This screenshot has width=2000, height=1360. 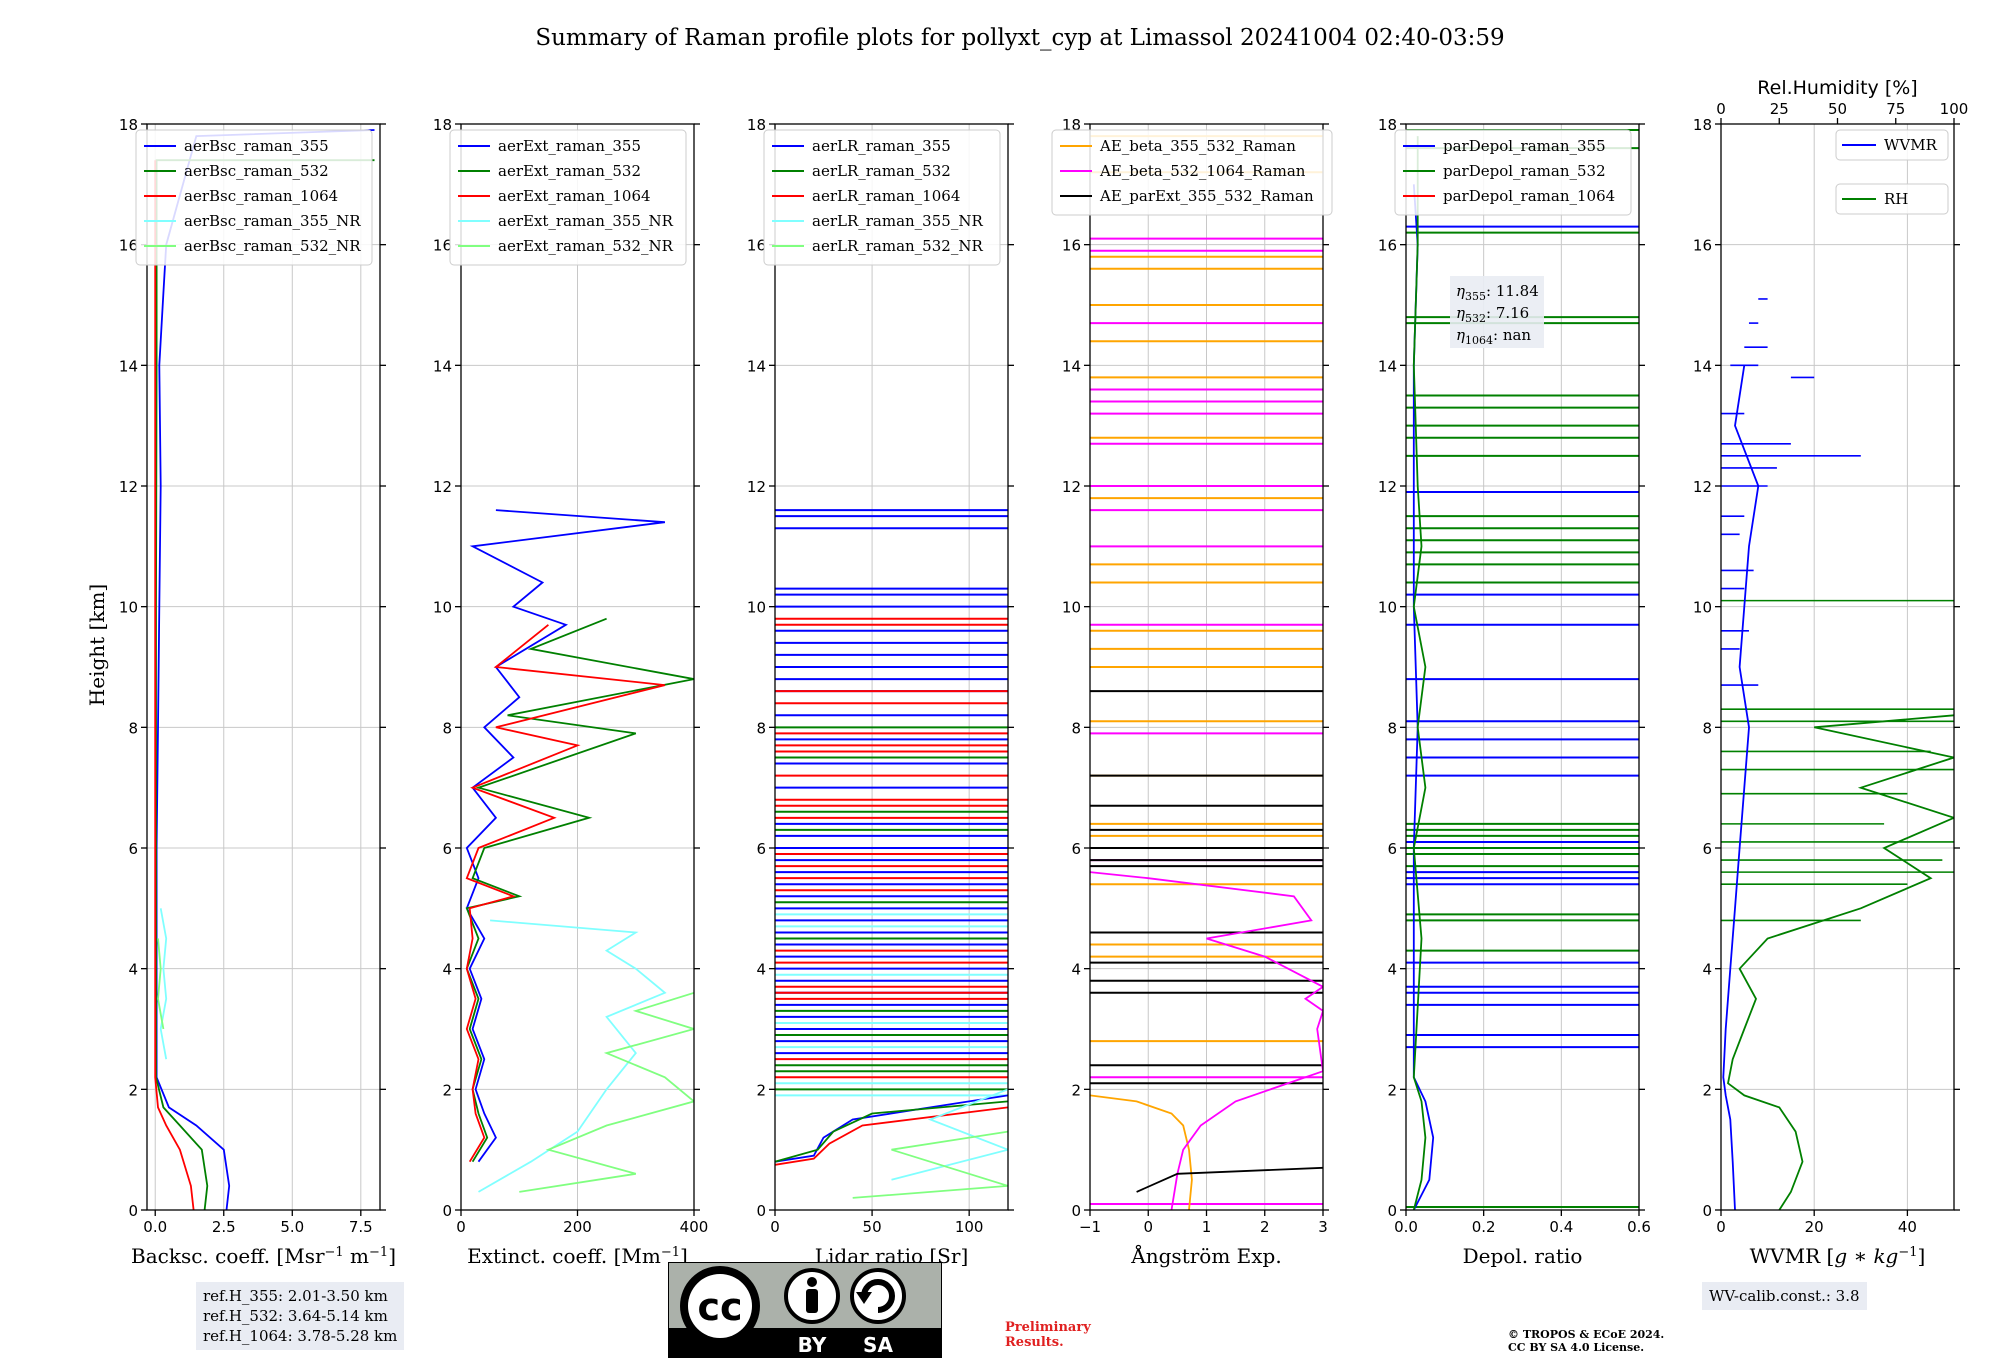 What do you see at coordinates (1837, 109) in the screenshot?
I see `top-x-tick-label: 50` at bounding box center [1837, 109].